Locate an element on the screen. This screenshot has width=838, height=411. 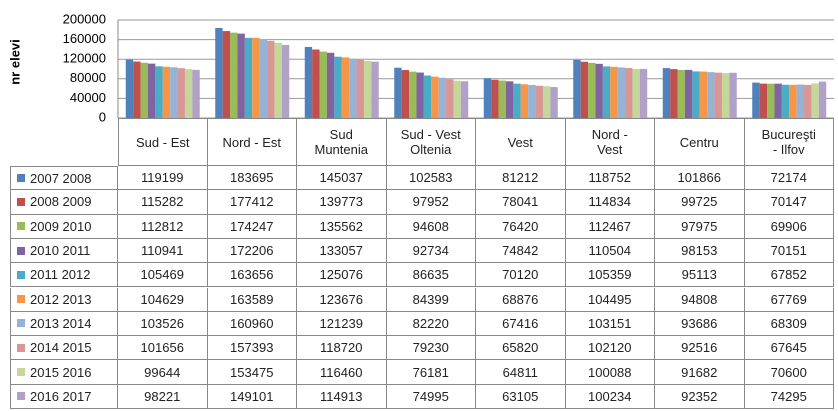
legend-label: 2007 2008 is located at coordinates (61, 178).